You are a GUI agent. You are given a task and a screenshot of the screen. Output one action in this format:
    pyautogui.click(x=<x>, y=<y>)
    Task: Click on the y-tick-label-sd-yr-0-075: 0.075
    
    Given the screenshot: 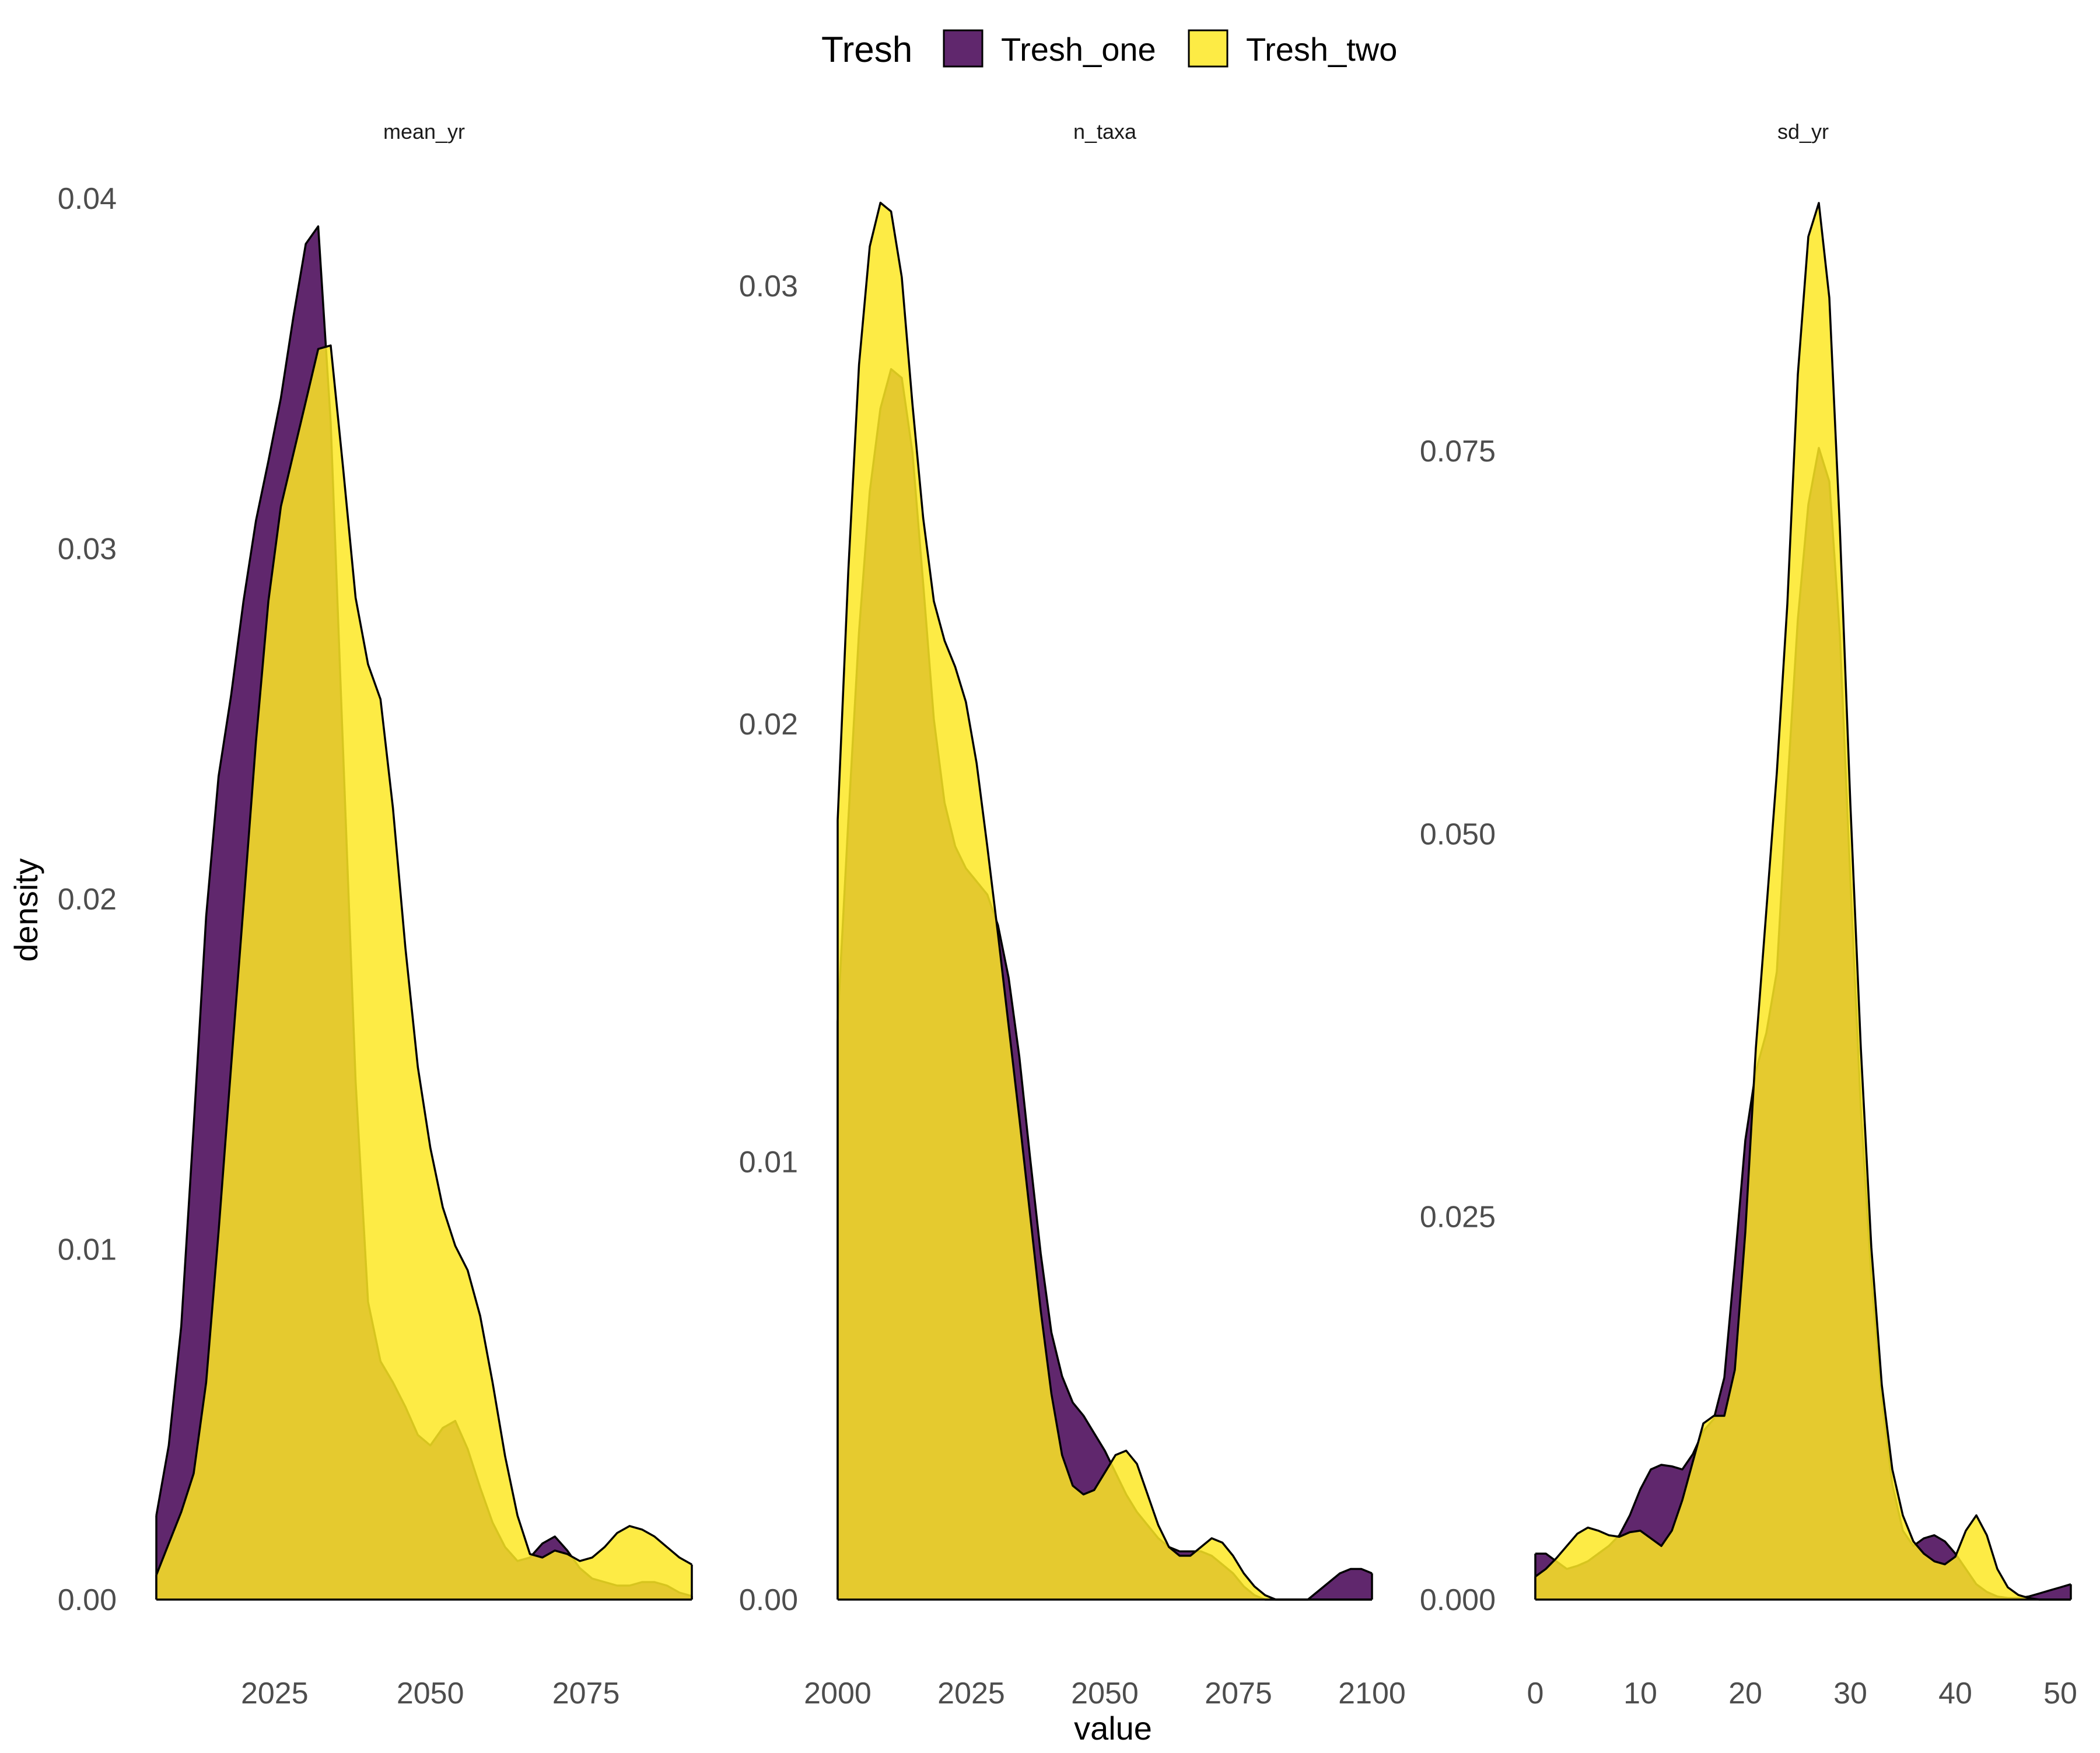 What is the action you would take?
    pyautogui.click(x=1458, y=451)
    